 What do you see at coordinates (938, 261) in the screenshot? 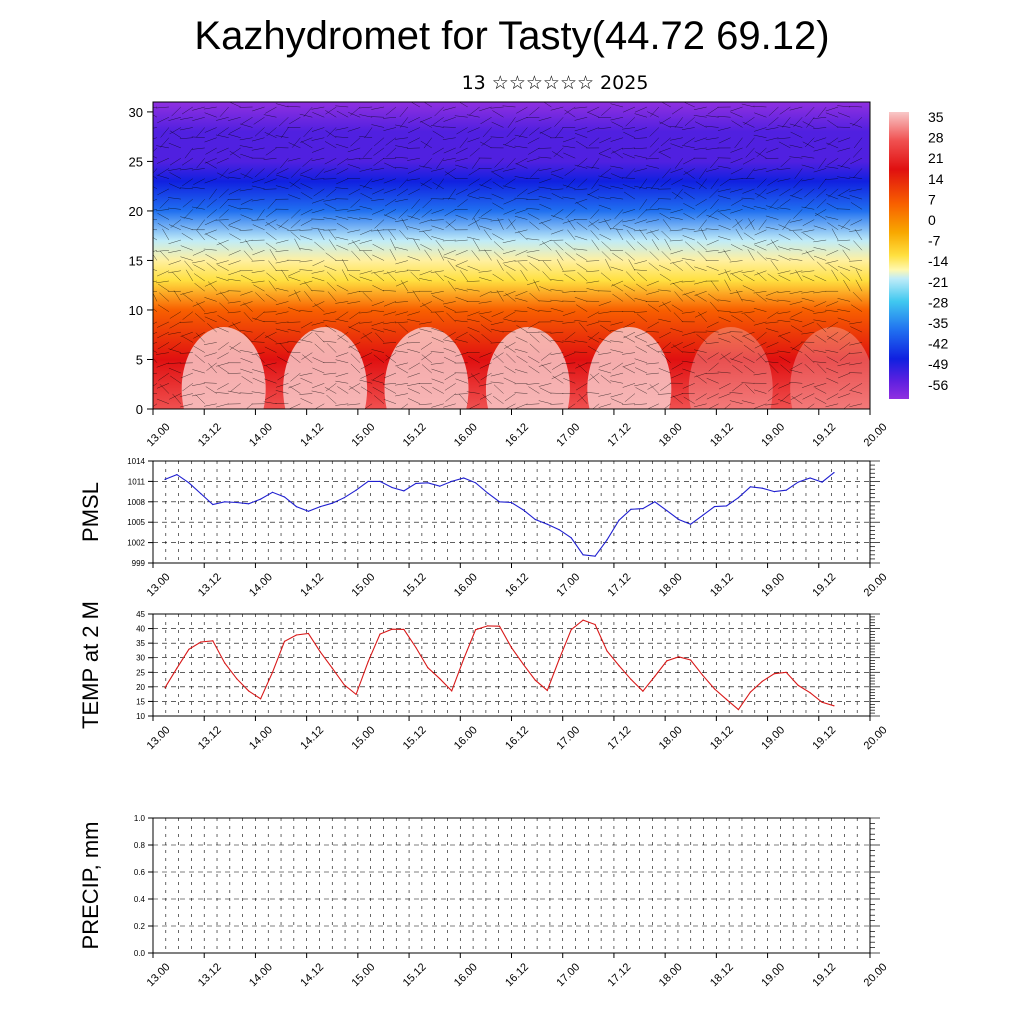
I see `colorbar-tick-label: -14` at bounding box center [938, 261].